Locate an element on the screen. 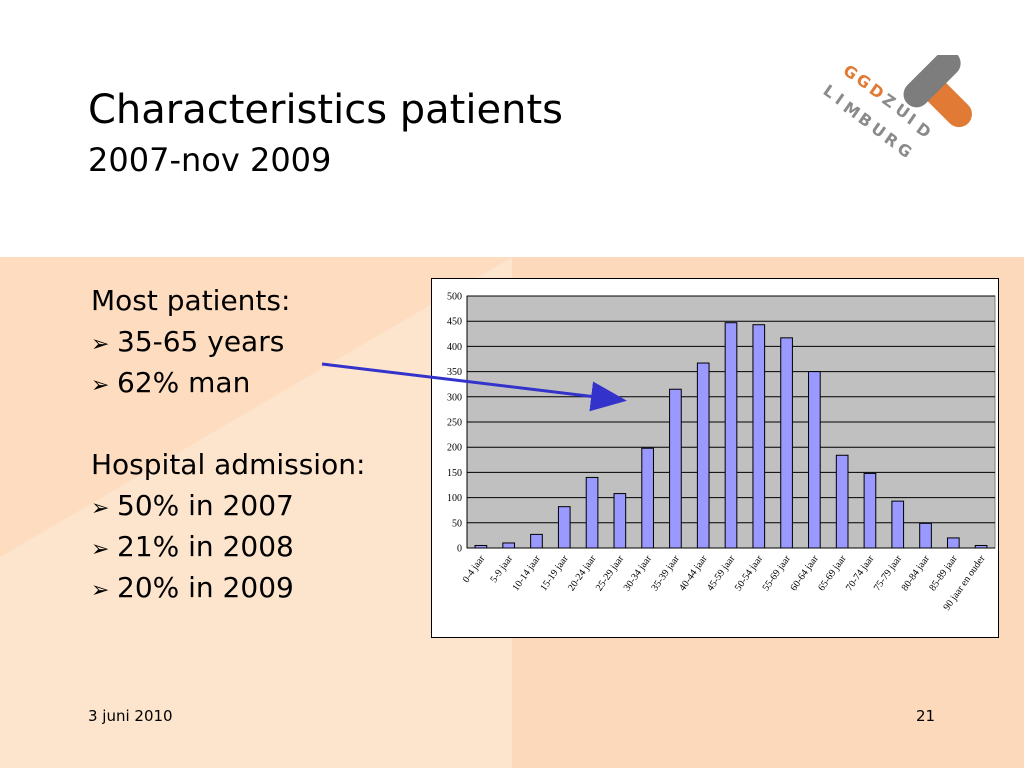  y-tick-label: 300 is located at coordinates (454, 397).